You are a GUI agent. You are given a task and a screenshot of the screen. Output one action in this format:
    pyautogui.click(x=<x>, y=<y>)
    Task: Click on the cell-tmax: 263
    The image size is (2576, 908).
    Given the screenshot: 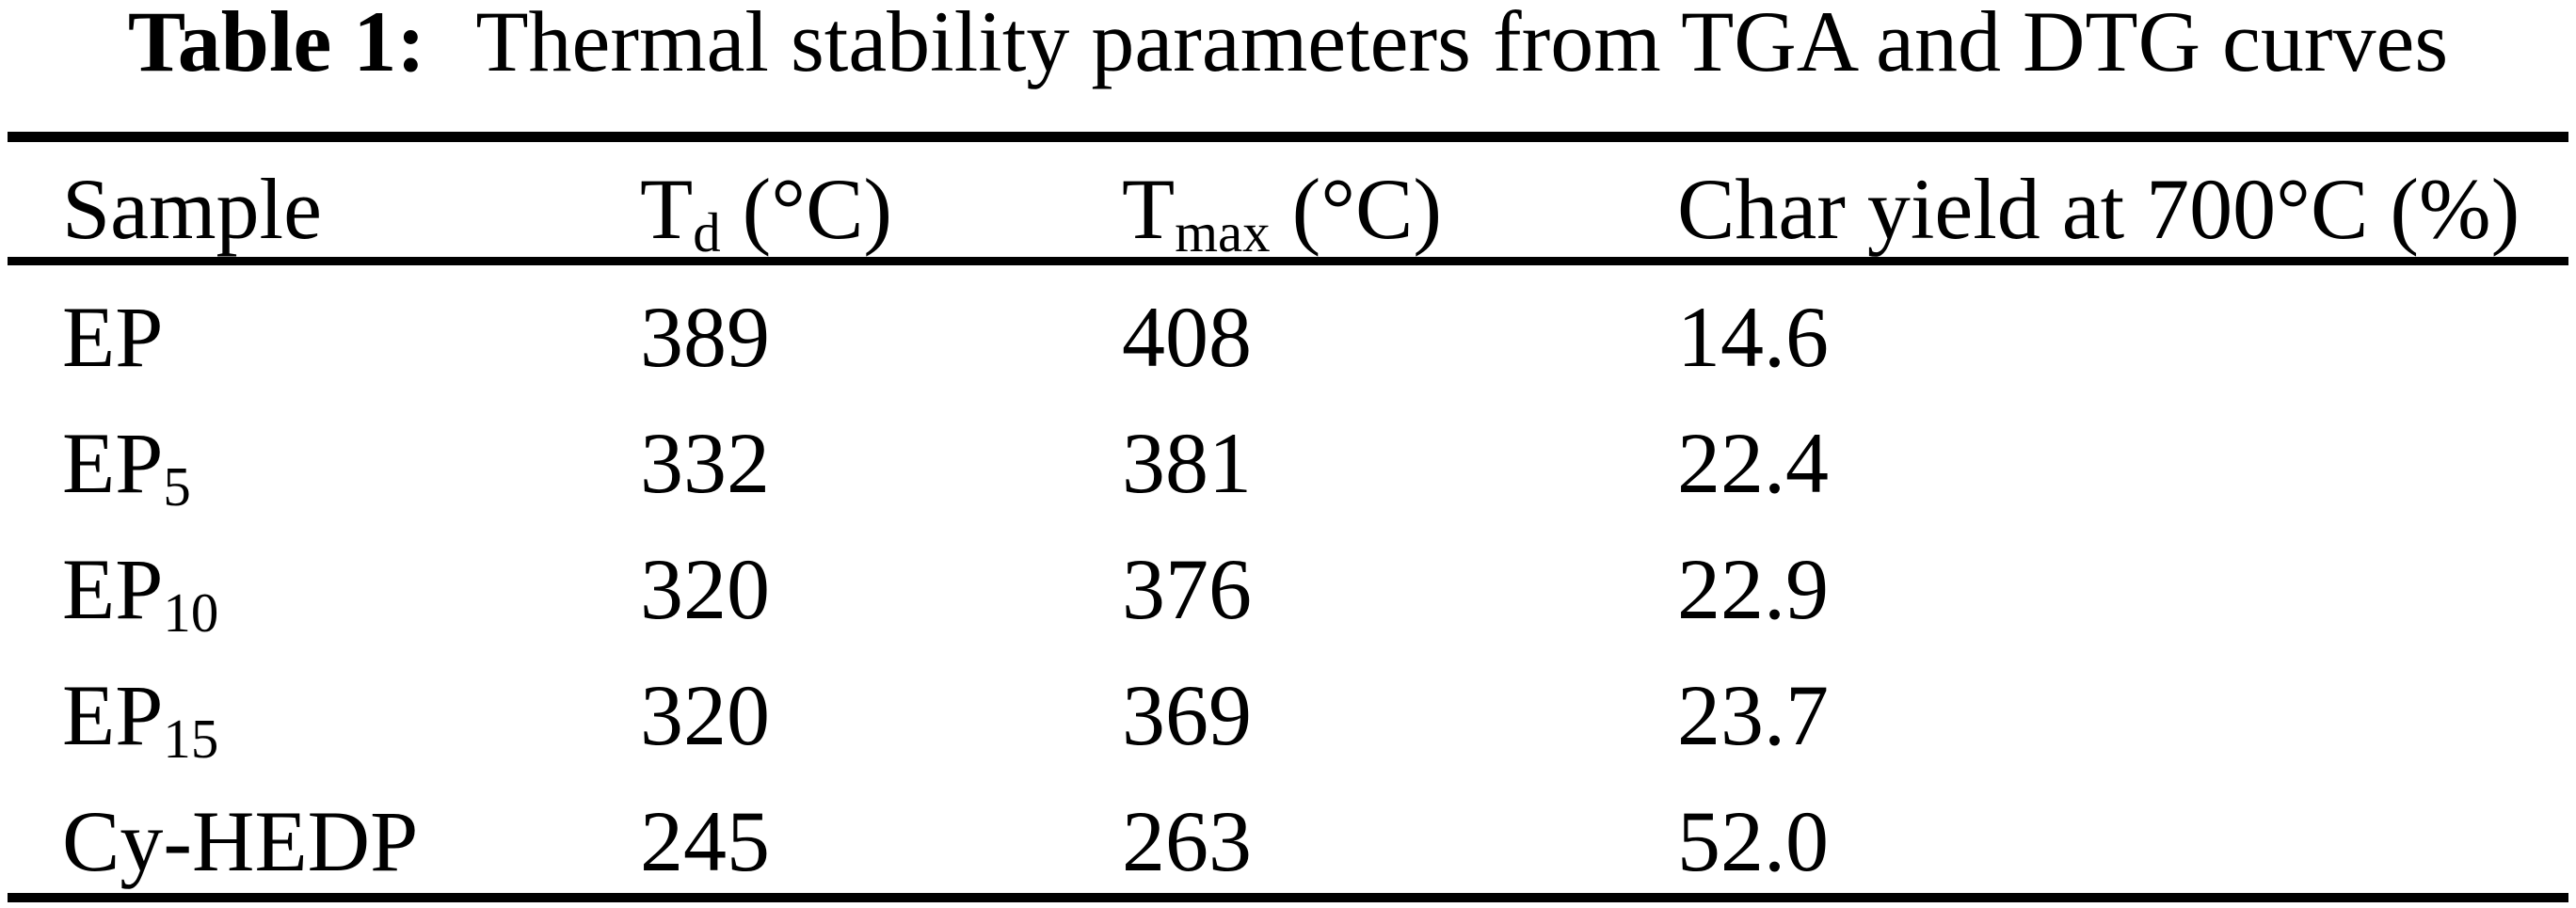 What is the action you would take?
    pyautogui.click(x=1187, y=841)
    